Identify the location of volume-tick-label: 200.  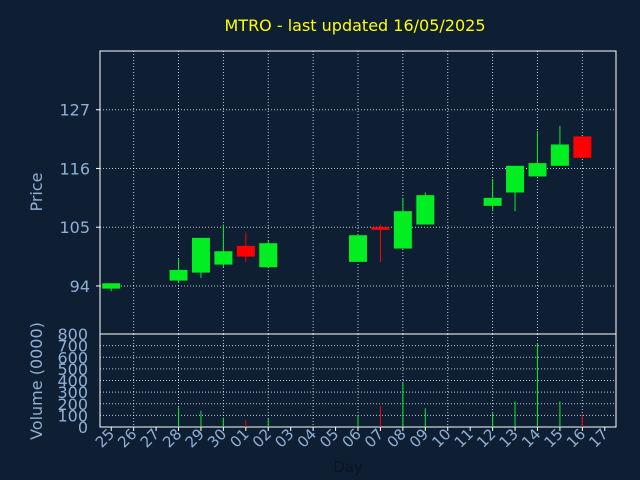
(72, 404).